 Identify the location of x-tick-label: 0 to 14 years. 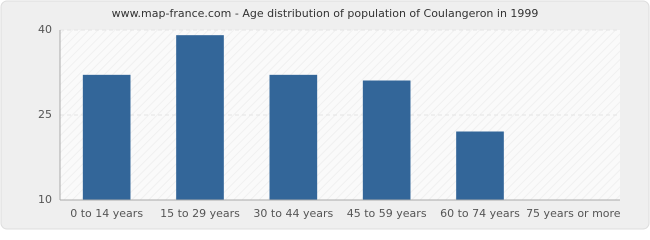
(106, 213).